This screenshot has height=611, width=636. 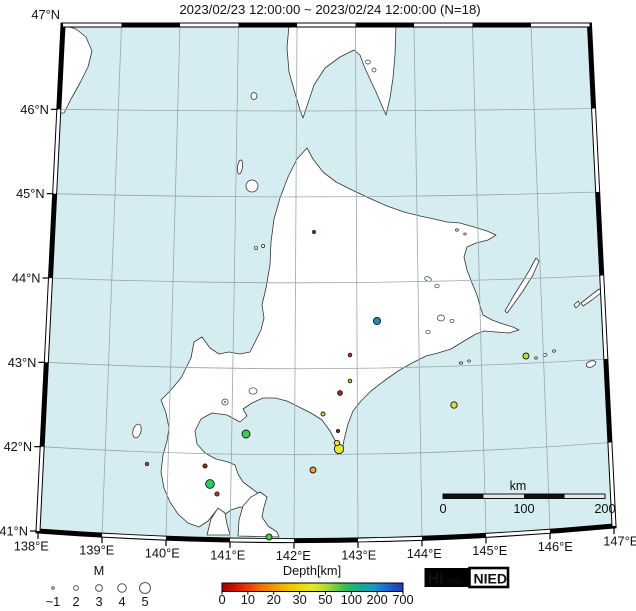 What do you see at coordinates (274, 599) in the screenshot?
I see `depth-tick-label: 20` at bounding box center [274, 599].